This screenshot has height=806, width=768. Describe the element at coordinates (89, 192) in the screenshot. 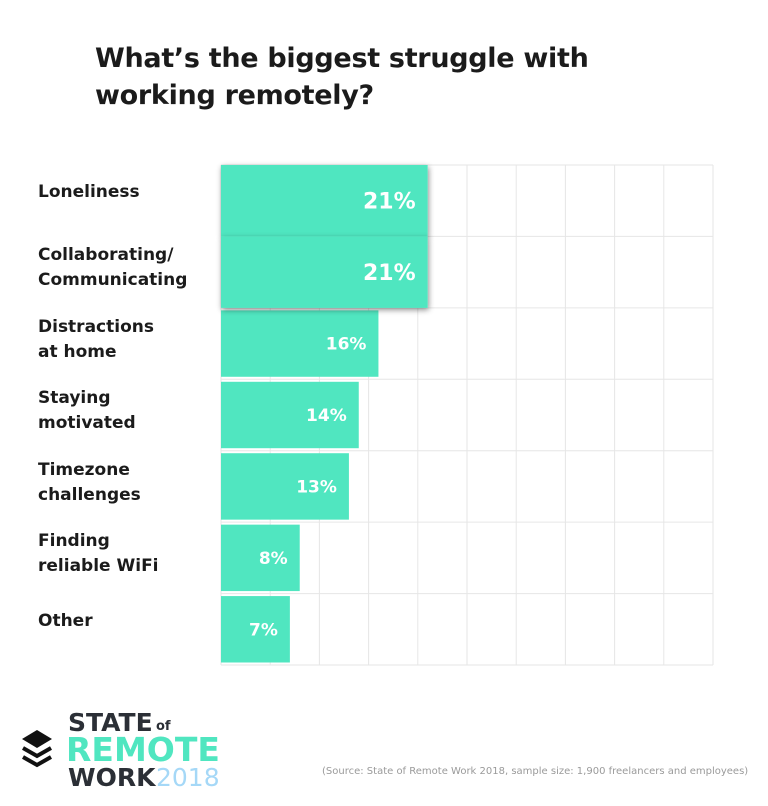

I see `category-label: Loneliness` at that location.